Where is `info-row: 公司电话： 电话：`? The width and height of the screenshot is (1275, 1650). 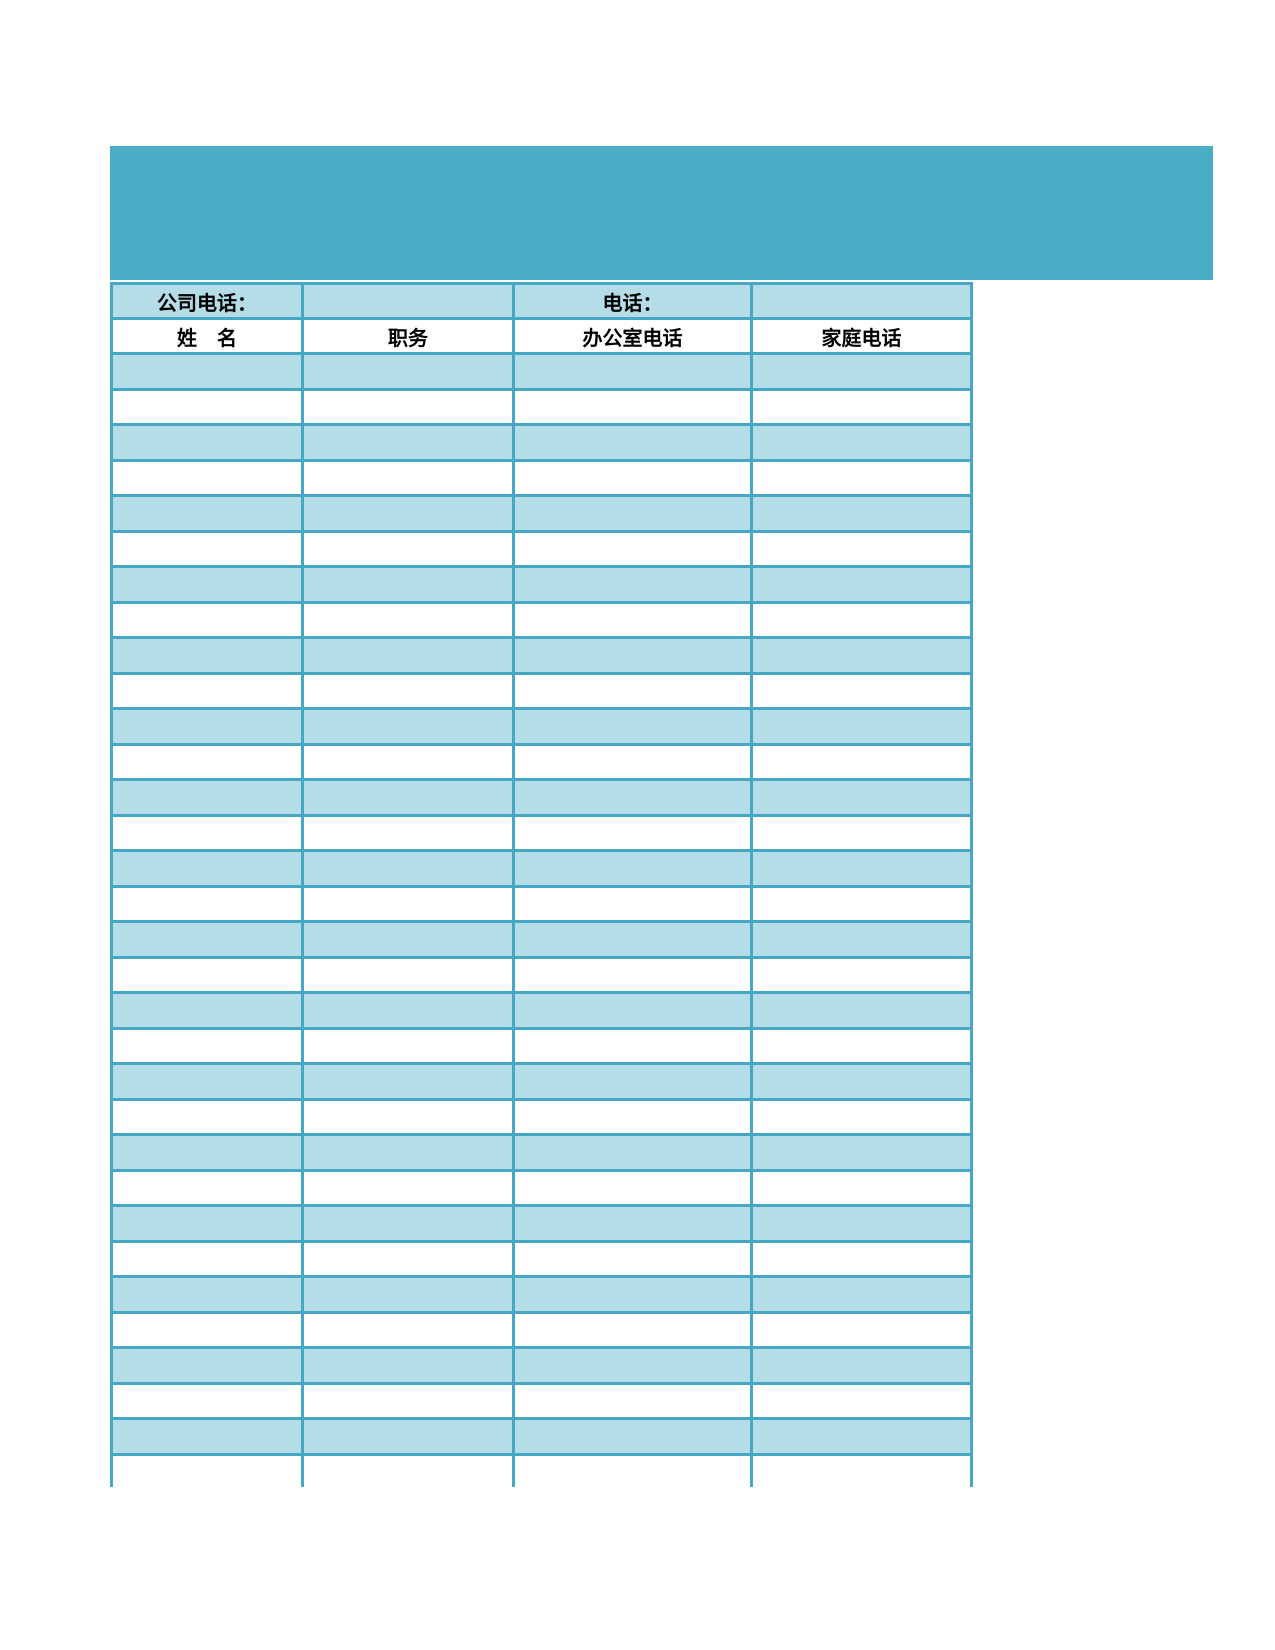 info-row: 公司电话： 电话： is located at coordinates (541, 301).